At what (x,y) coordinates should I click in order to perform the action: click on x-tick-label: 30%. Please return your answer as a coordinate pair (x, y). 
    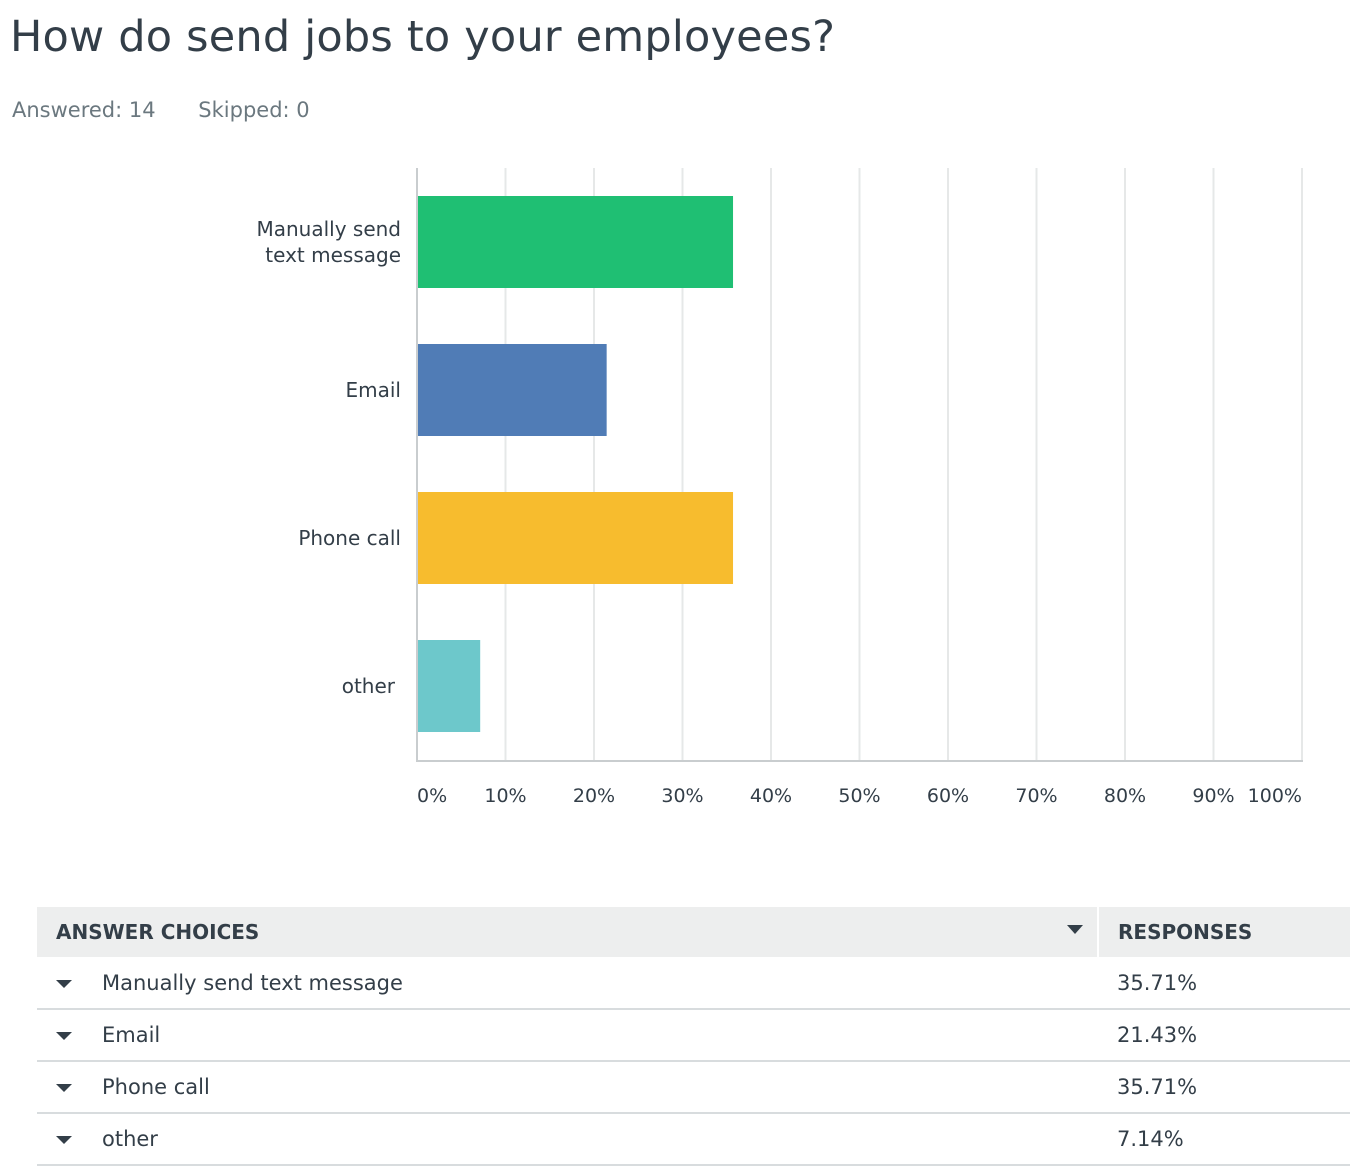
    Looking at the image, I should click on (682, 796).